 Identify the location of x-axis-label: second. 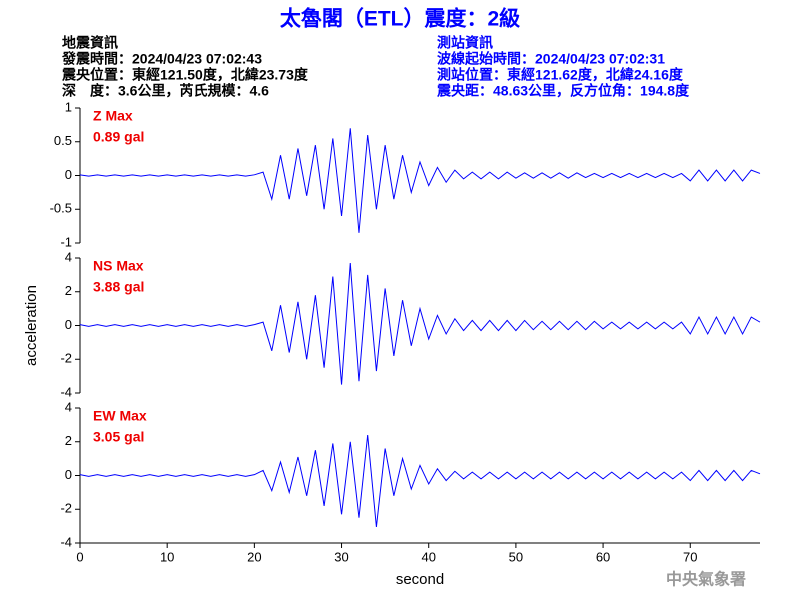
(420, 579).